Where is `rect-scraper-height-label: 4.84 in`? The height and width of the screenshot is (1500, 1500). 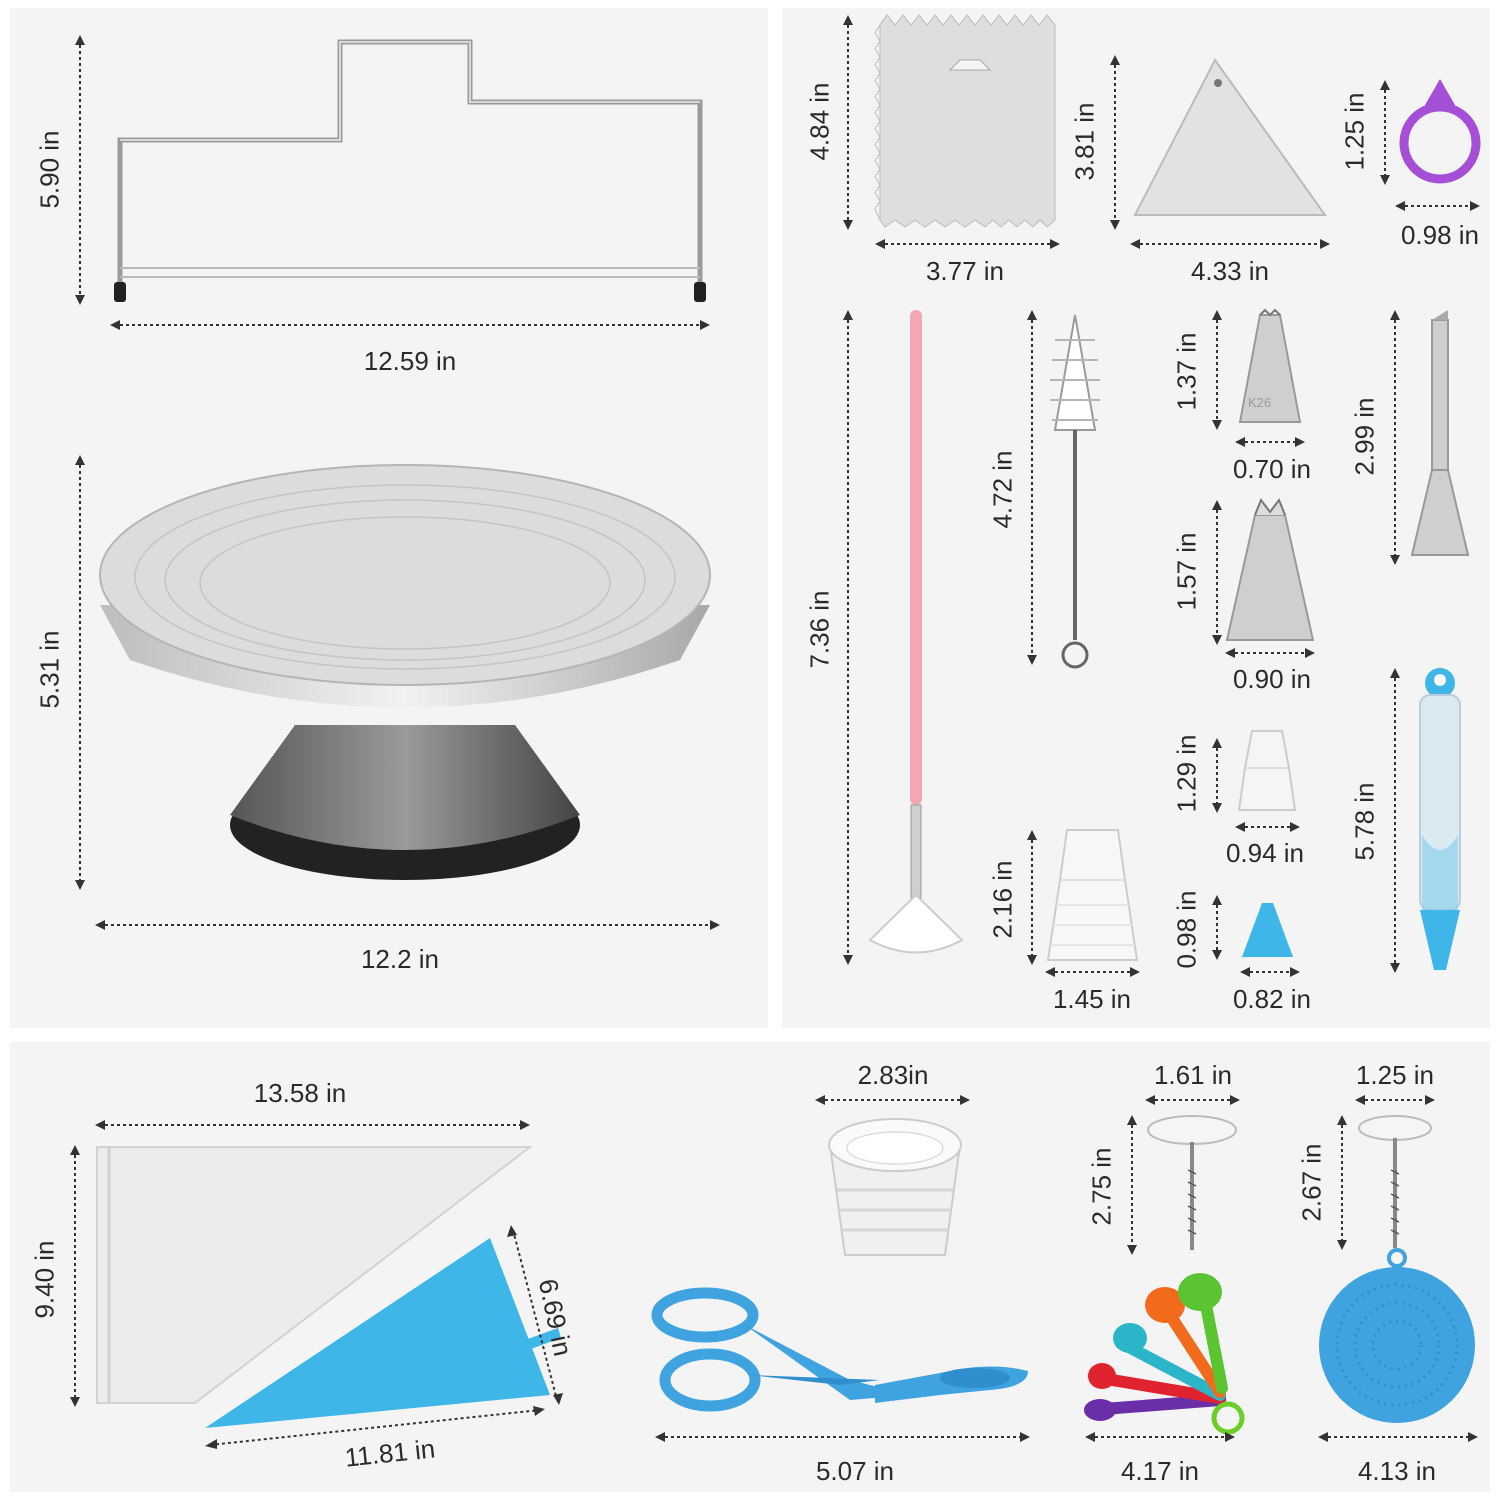
rect-scraper-height-label: 4.84 in is located at coordinates (819, 121).